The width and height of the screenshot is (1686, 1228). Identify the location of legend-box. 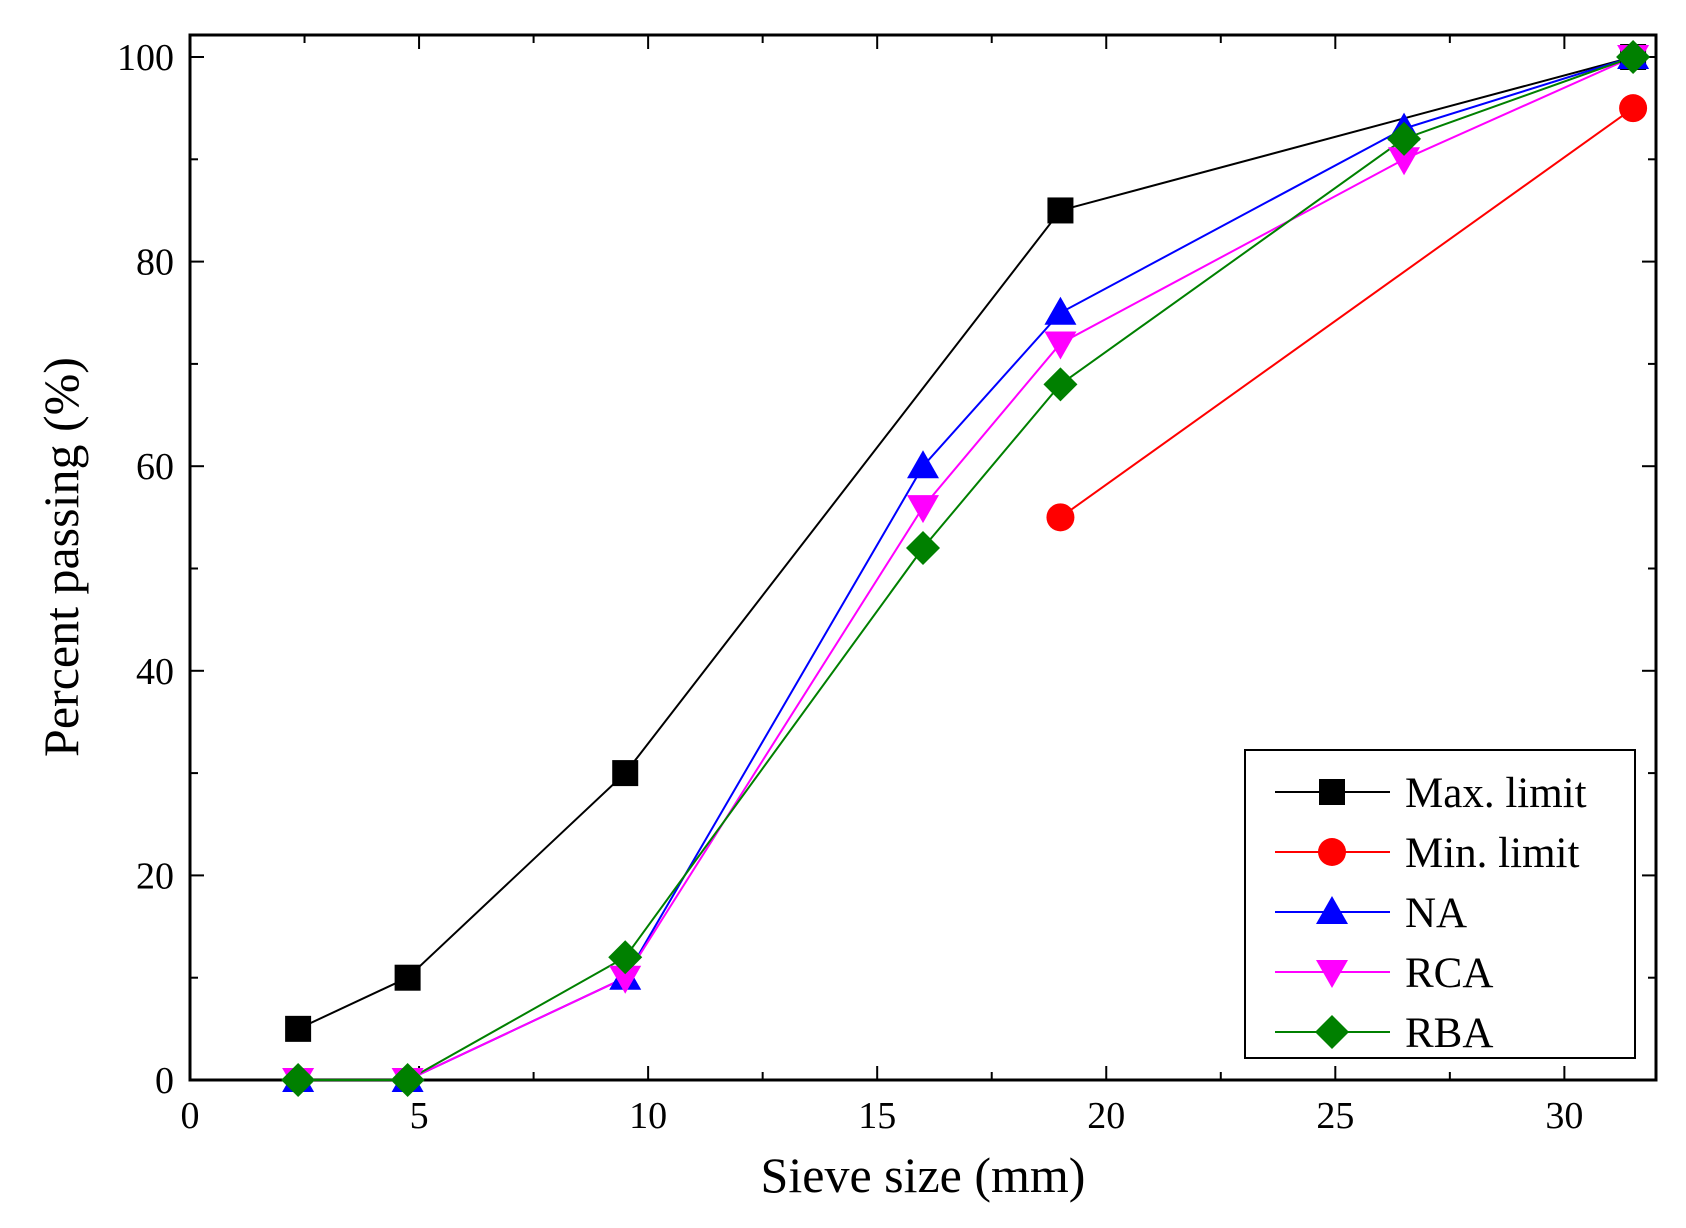
(1440, 904).